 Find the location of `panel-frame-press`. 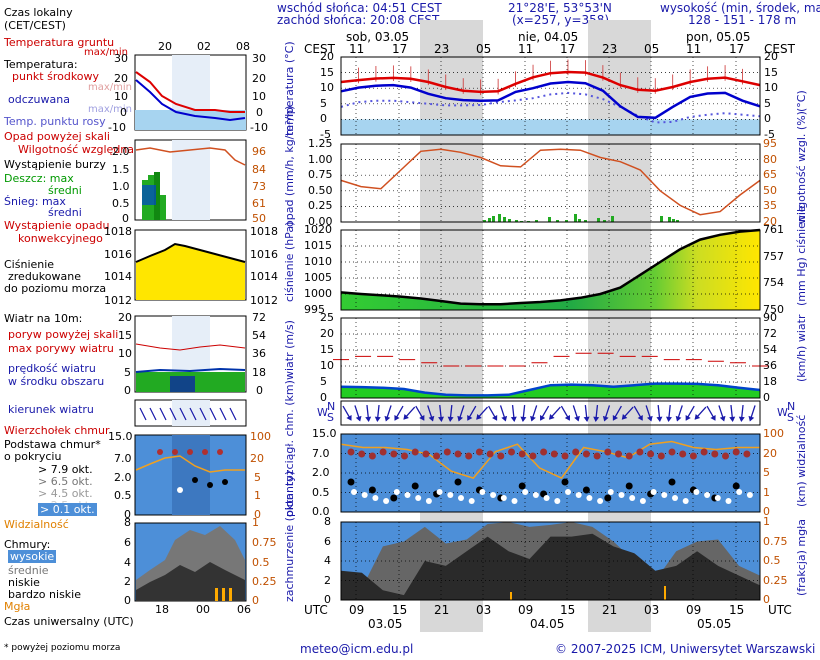

panel-frame-press is located at coordinates (550, 270).